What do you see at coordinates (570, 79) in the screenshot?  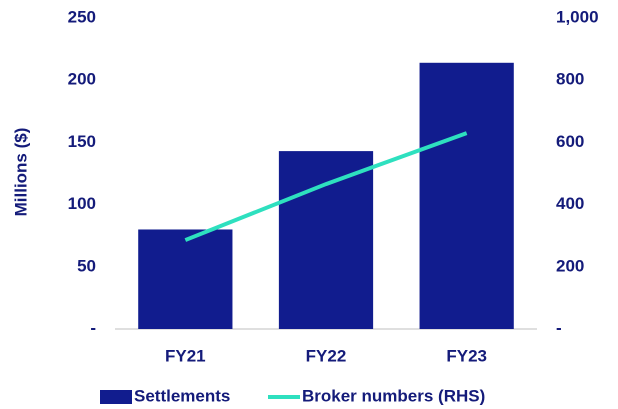 I see `y2-tick-label: 800` at bounding box center [570, 79].